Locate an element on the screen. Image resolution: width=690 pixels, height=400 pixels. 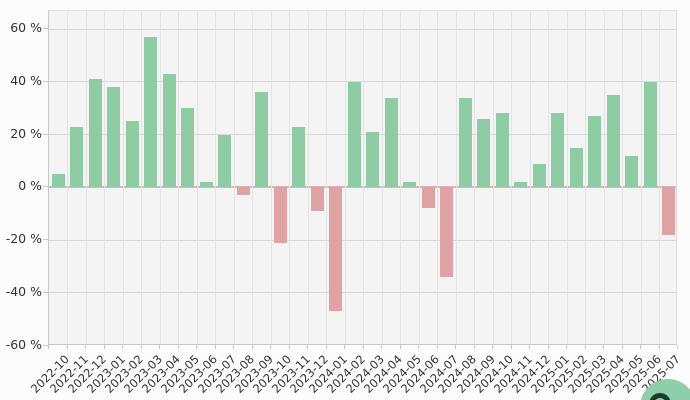
y-tick-label: 40 % is located at coordinates (26, 80).